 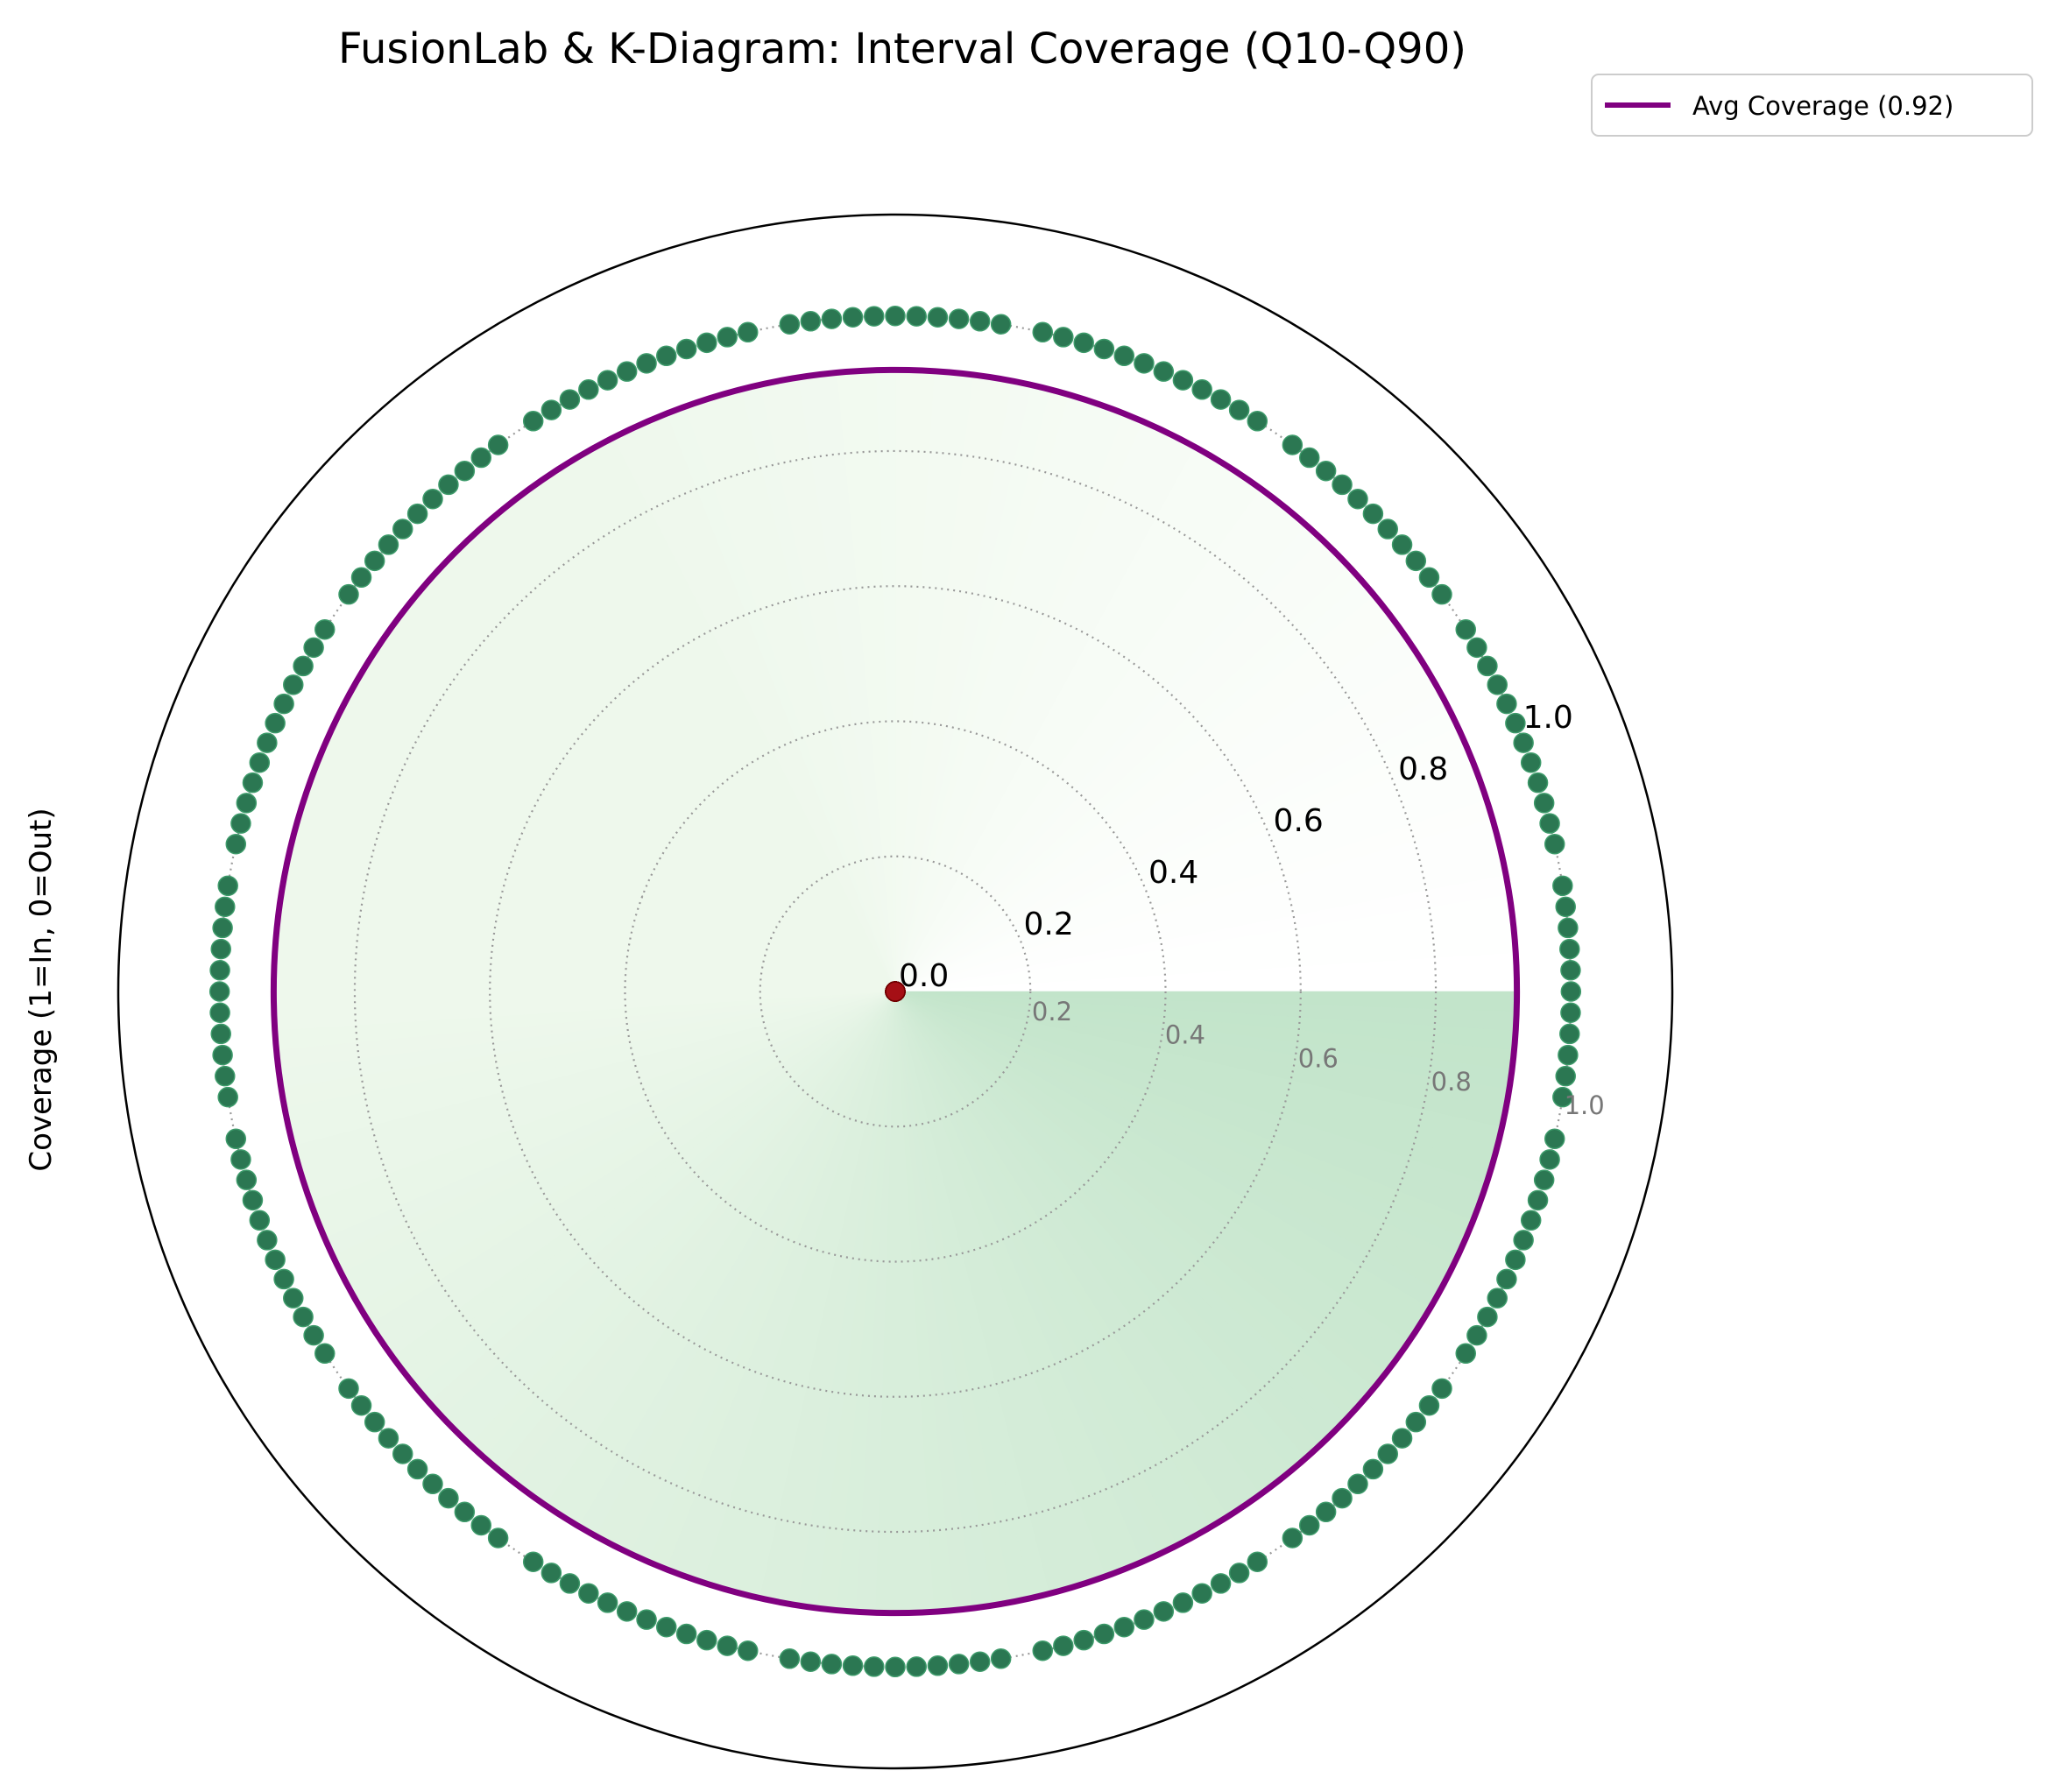 I want to click on uncovered-point, so click(x=896, y=991).